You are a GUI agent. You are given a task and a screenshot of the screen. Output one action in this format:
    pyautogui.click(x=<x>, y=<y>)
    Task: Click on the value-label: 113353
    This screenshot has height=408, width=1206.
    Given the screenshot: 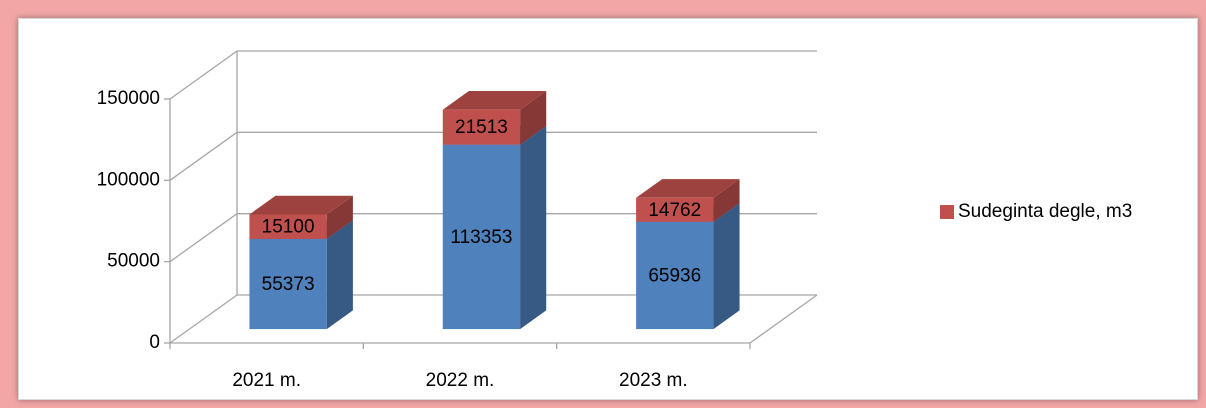 What is the action you would take?
    pyautogui.click(x=481, y=237)
    